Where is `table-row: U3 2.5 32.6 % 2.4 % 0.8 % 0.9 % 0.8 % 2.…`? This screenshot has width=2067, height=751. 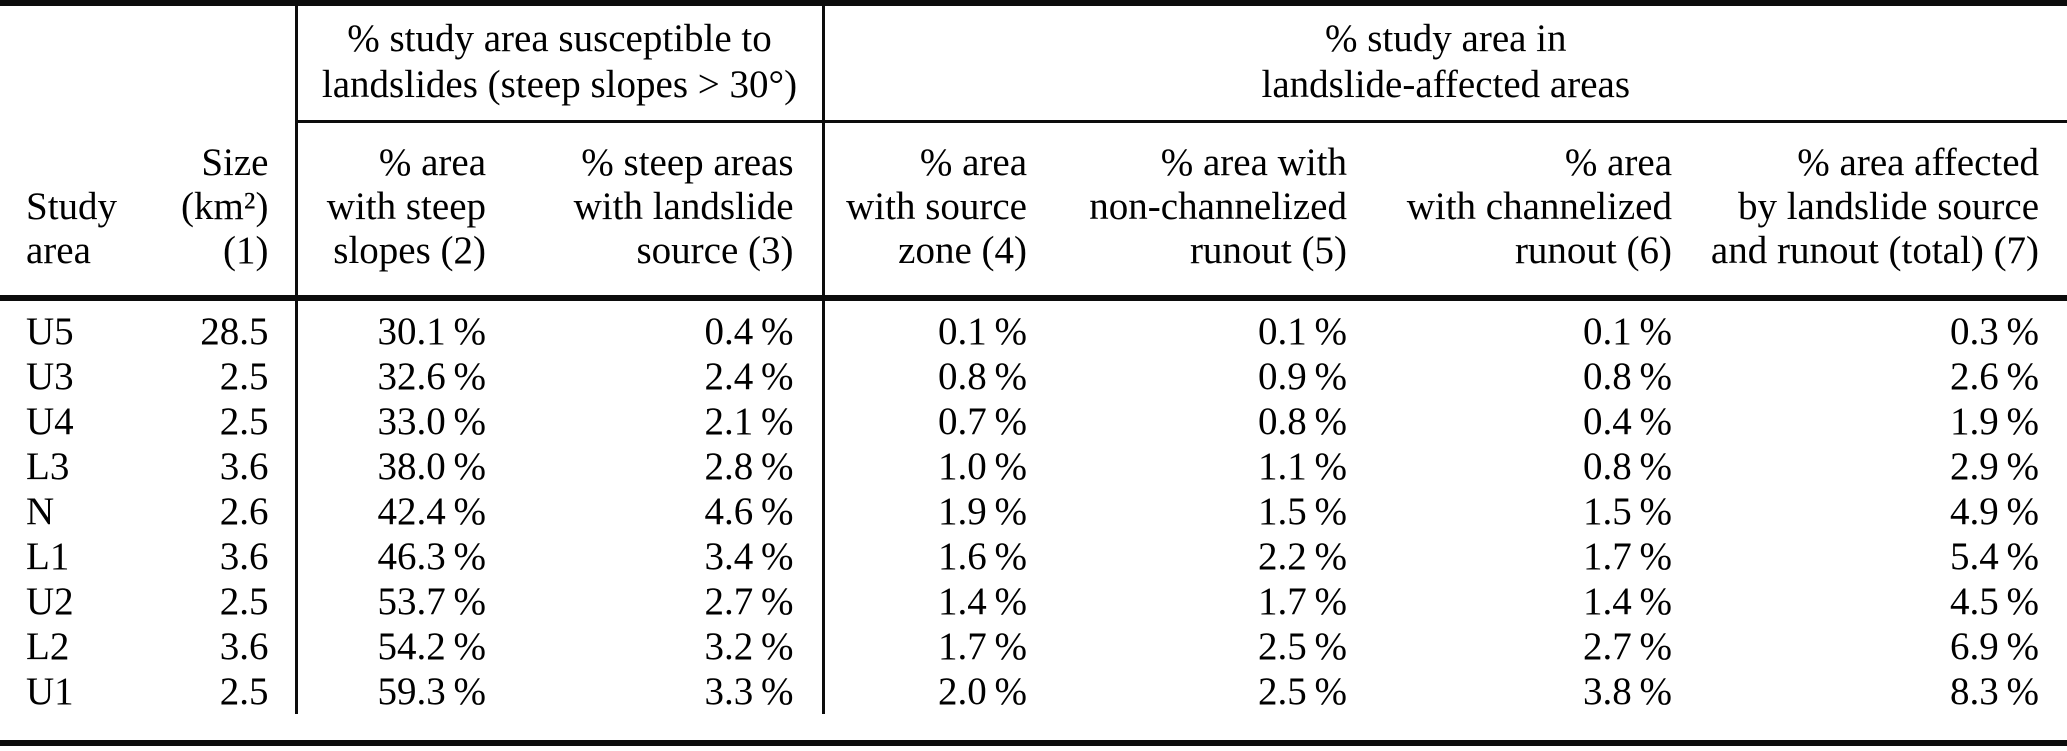 table-row: U3 2.5 32.6 % 2.4 % 0.8 % 0.9 % 0.8 % 2.… is located at coordinates (1033, 376).